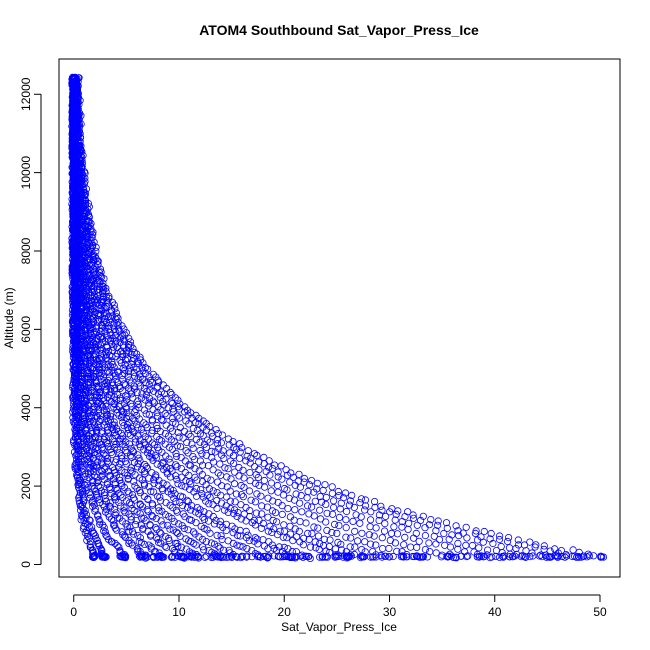 The width and height of the screenshot is (650, 650). I want to click on x-tick-label: 50, so click(600, 612).